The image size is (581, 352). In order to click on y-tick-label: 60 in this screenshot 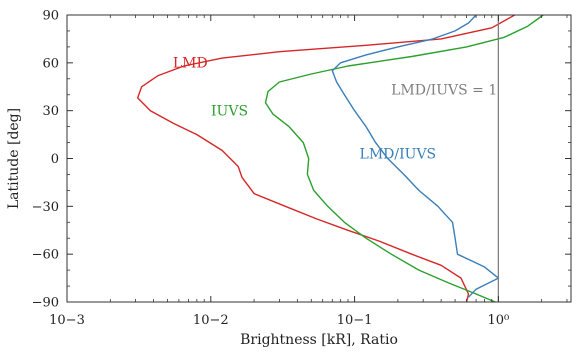, I will do `click(50, 63)`.